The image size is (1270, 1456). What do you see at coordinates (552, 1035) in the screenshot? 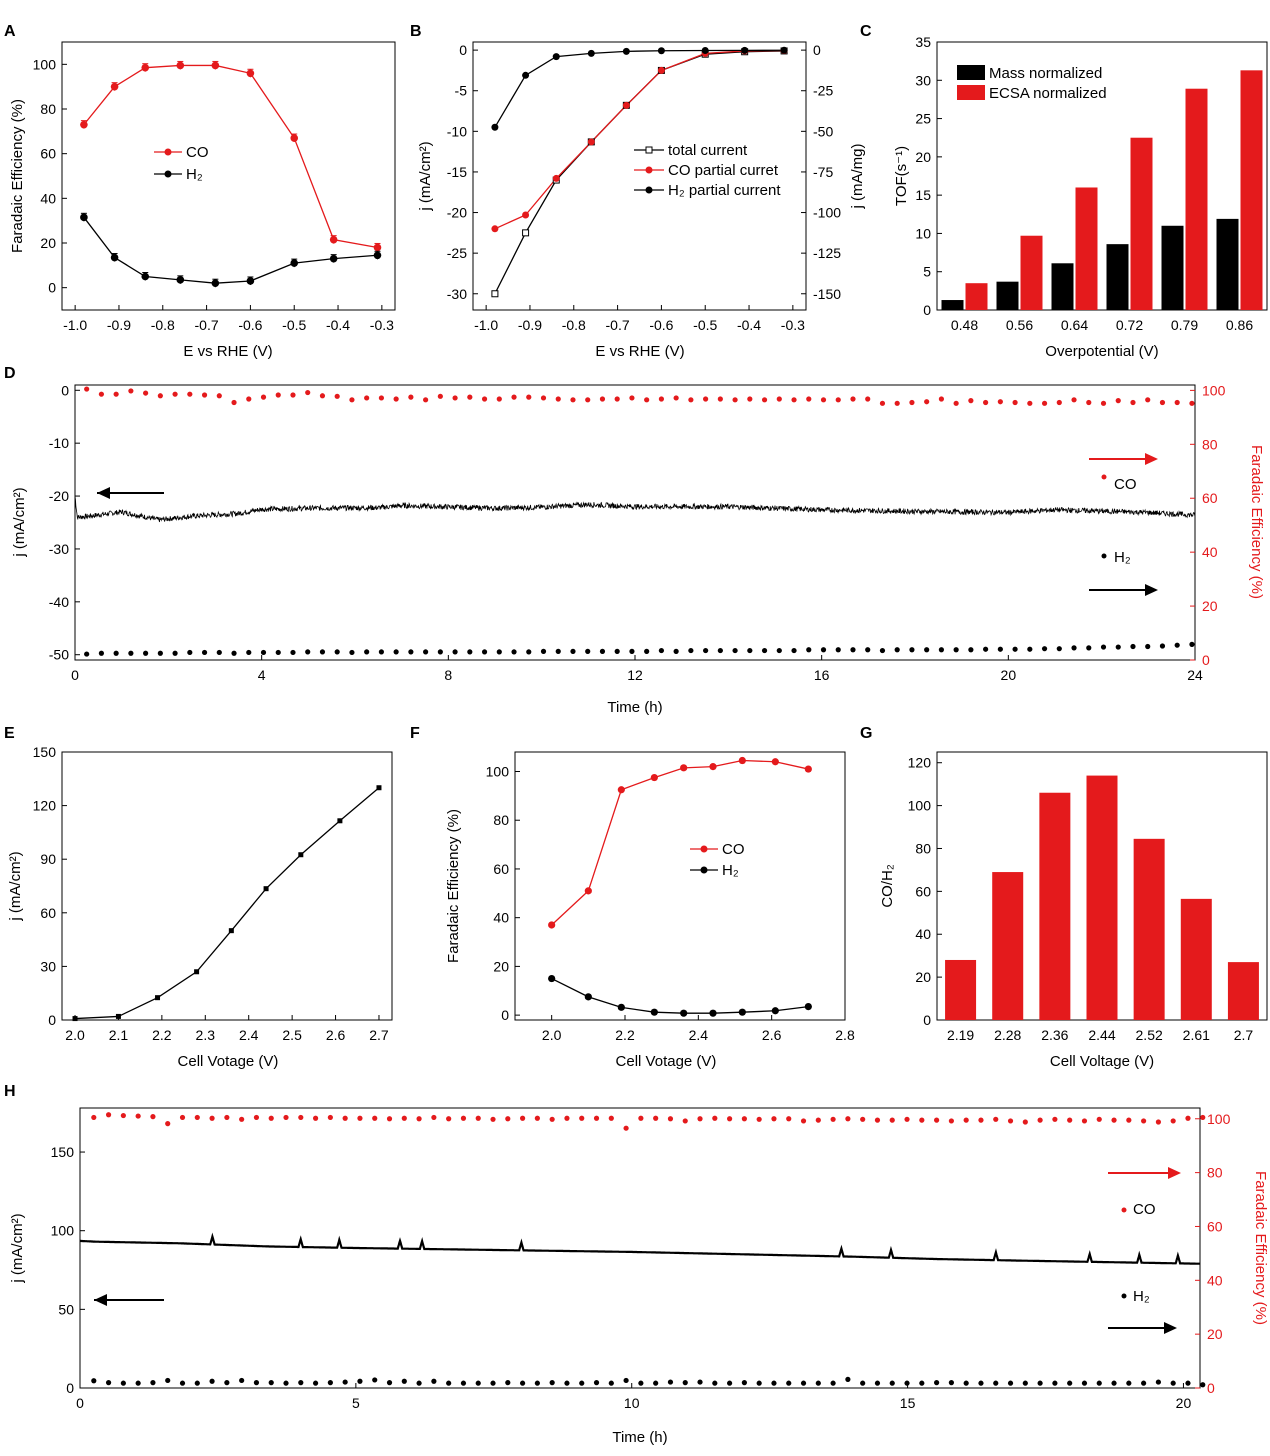
I see `xtick-label-f: 2.0` at bounding box center [552, 1035].